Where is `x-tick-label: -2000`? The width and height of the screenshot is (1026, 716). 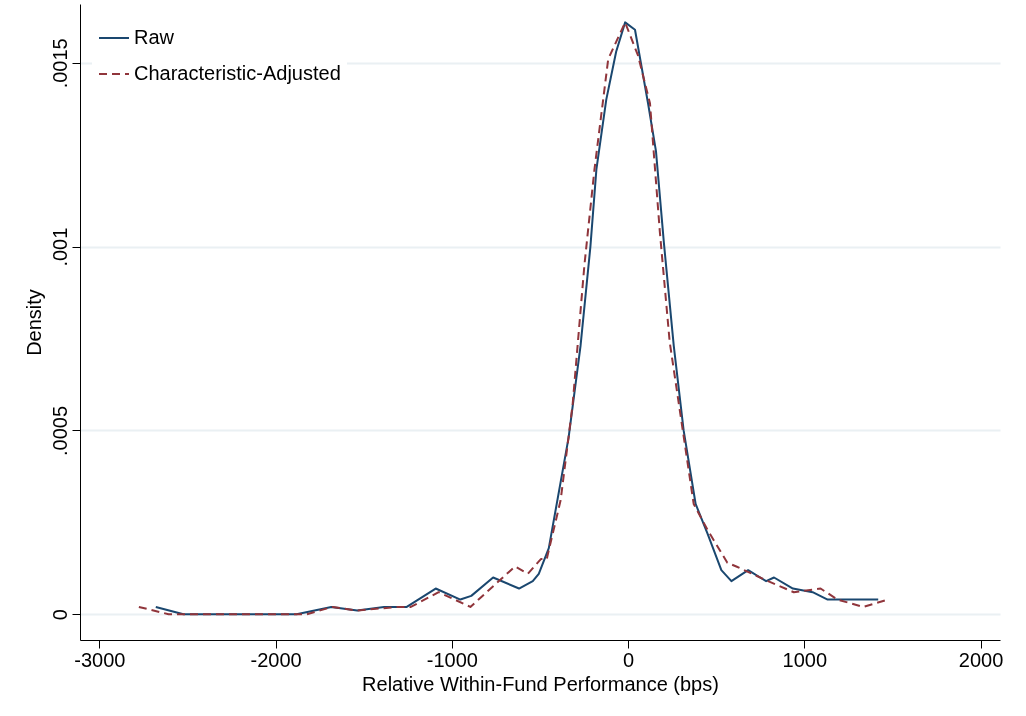
x-tick-label: -2000 is located at coordinates (276, 659).